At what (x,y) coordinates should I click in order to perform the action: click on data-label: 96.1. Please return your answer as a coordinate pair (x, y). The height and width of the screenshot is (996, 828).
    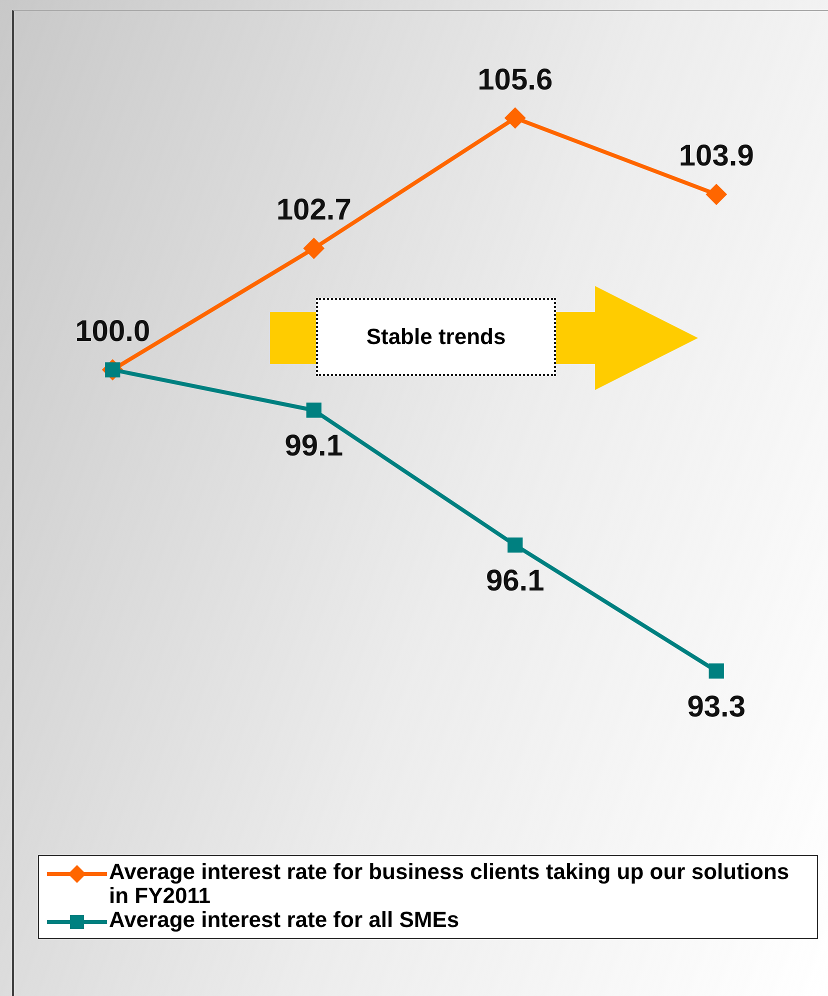
    Looking at the image, I should click on (515, 581).